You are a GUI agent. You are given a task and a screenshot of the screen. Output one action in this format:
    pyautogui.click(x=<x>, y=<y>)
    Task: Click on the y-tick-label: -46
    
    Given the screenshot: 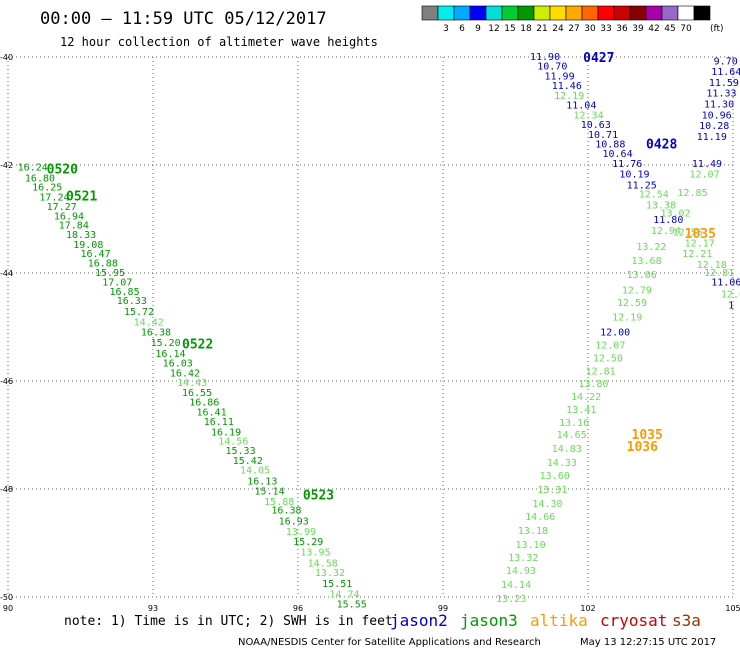 What is the action you would take?
    pyautogui.click(x=6, y=381)
    